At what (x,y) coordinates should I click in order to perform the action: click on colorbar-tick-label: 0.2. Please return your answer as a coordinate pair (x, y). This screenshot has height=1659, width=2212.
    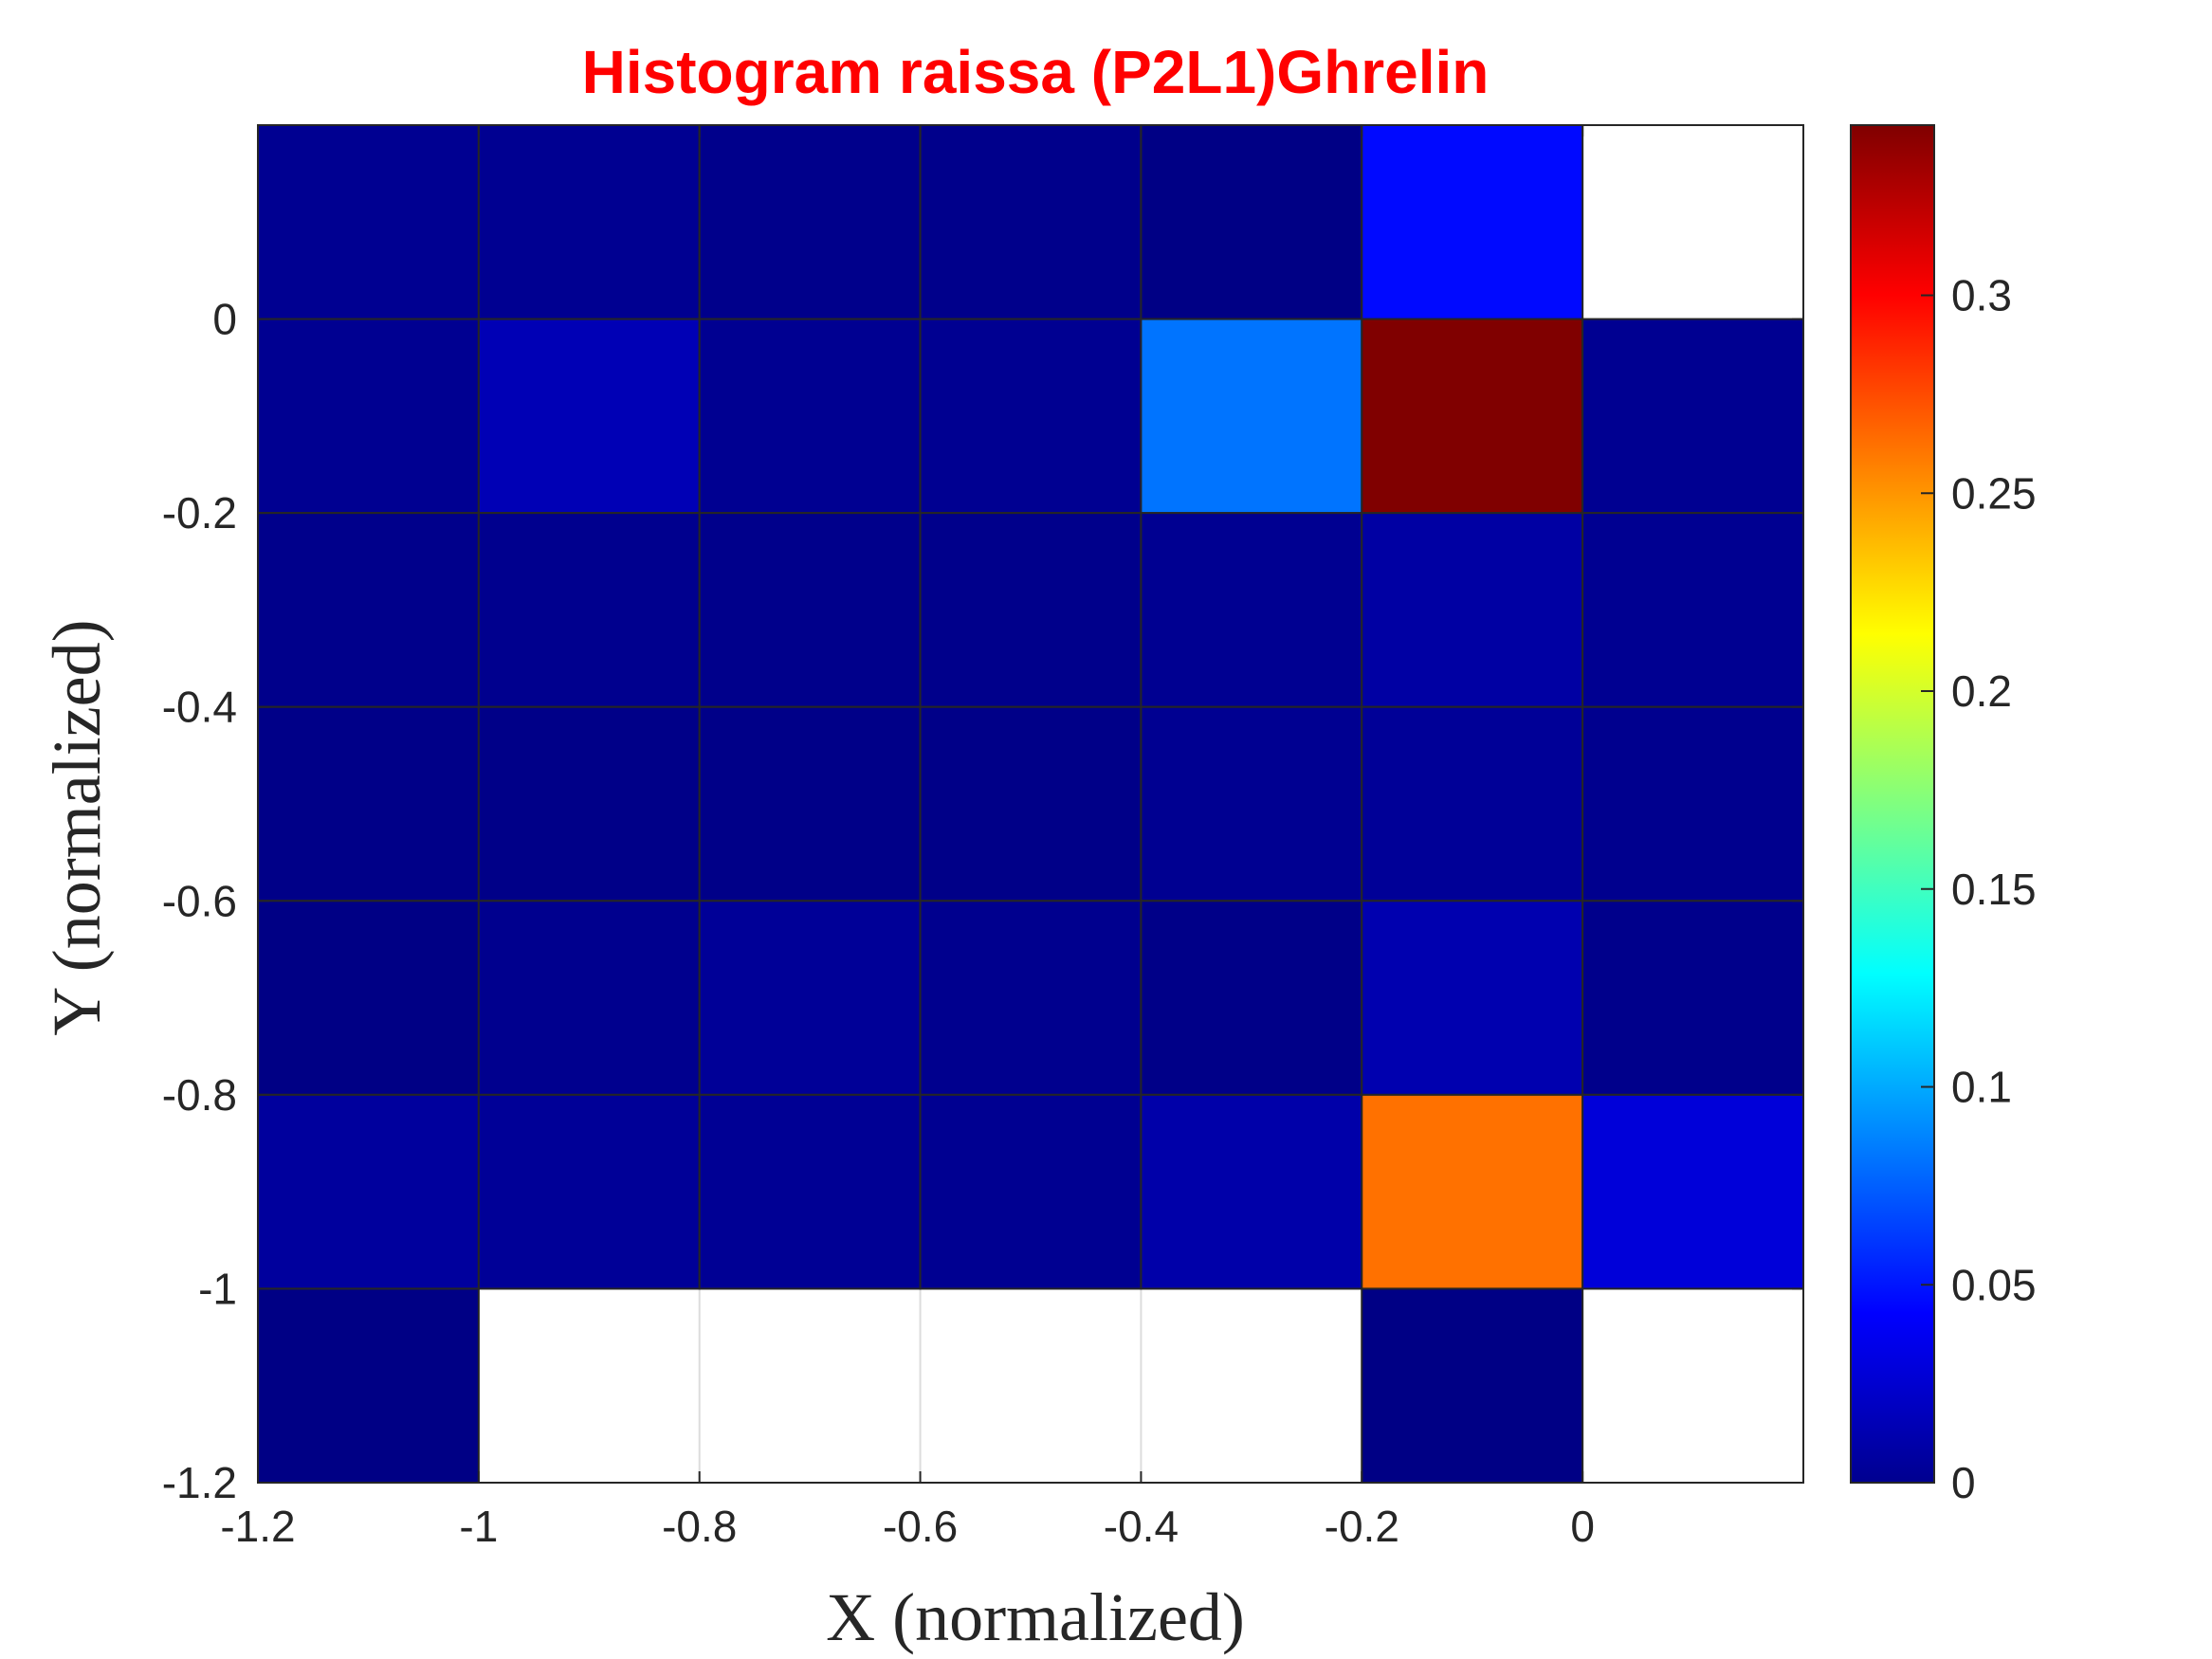
    Looking at the image, I should click on (1981, 691).